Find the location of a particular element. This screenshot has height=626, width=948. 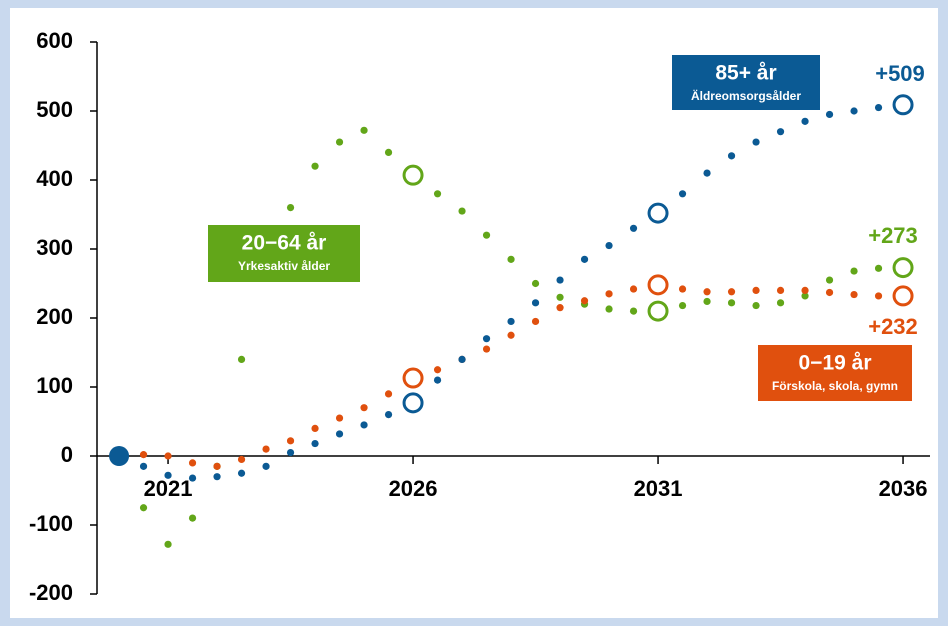

start-point is located at coordinates (119, 456).